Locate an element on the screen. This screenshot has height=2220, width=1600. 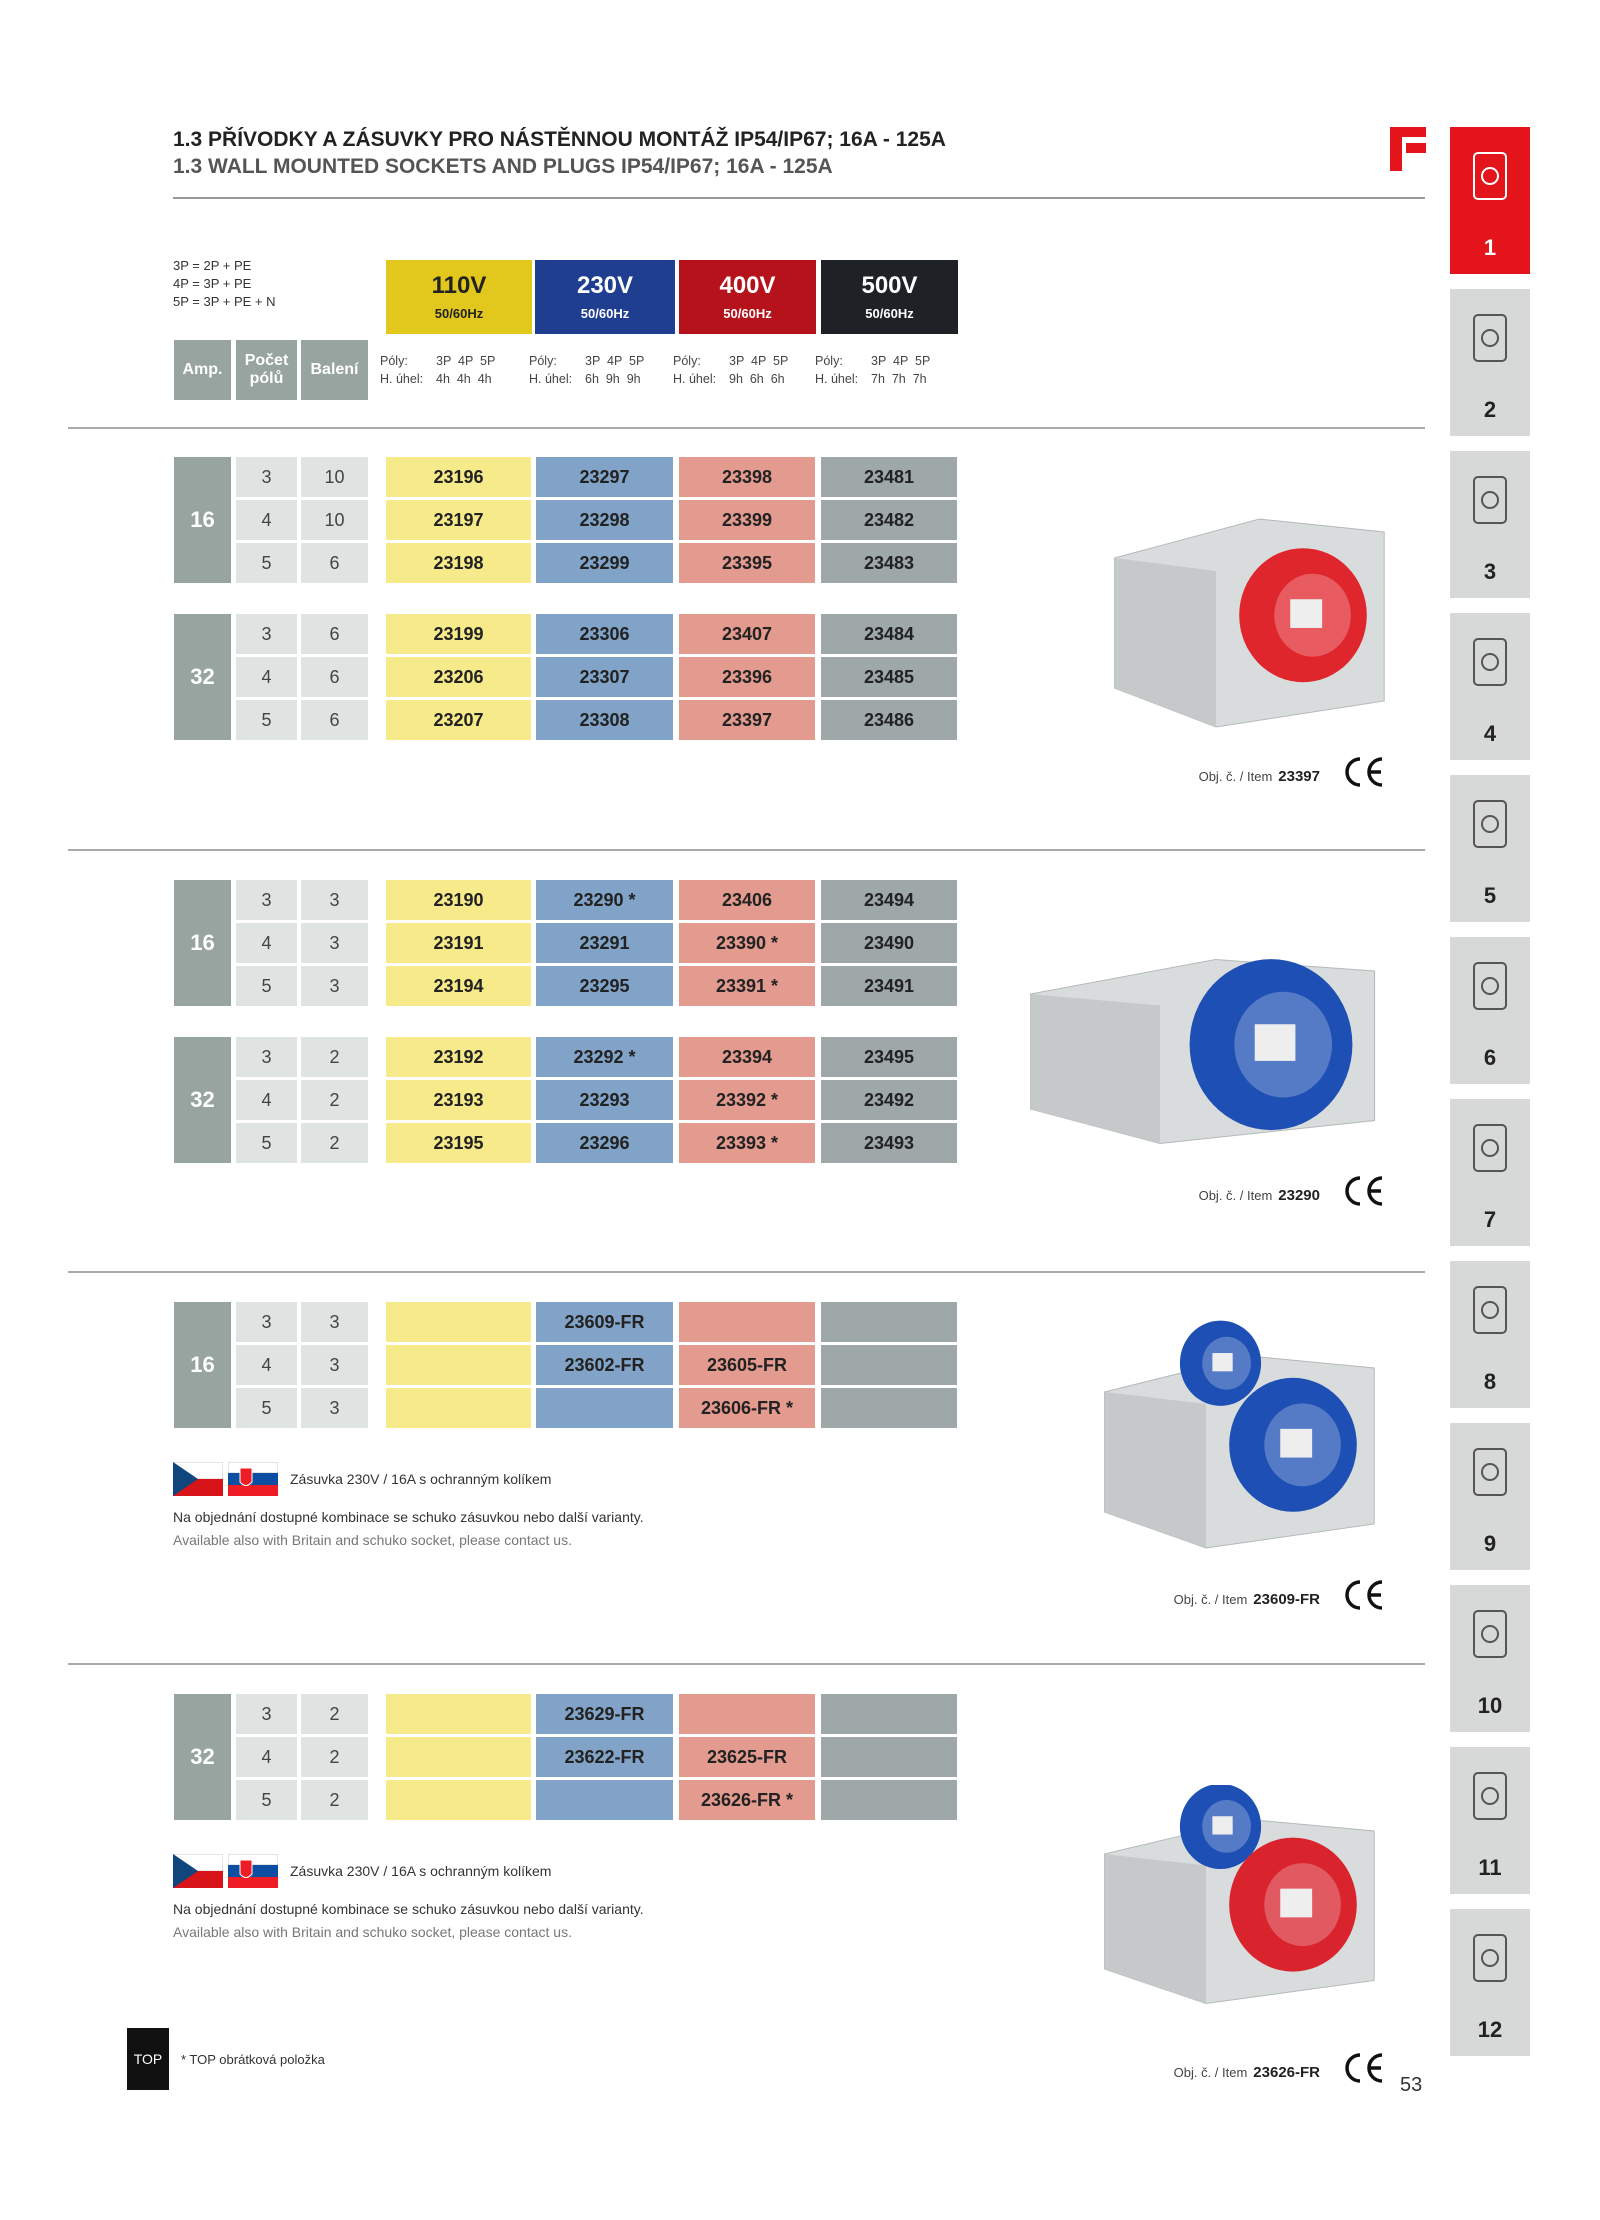
item-cell: 23296 is located at coordinates (604, 1143).